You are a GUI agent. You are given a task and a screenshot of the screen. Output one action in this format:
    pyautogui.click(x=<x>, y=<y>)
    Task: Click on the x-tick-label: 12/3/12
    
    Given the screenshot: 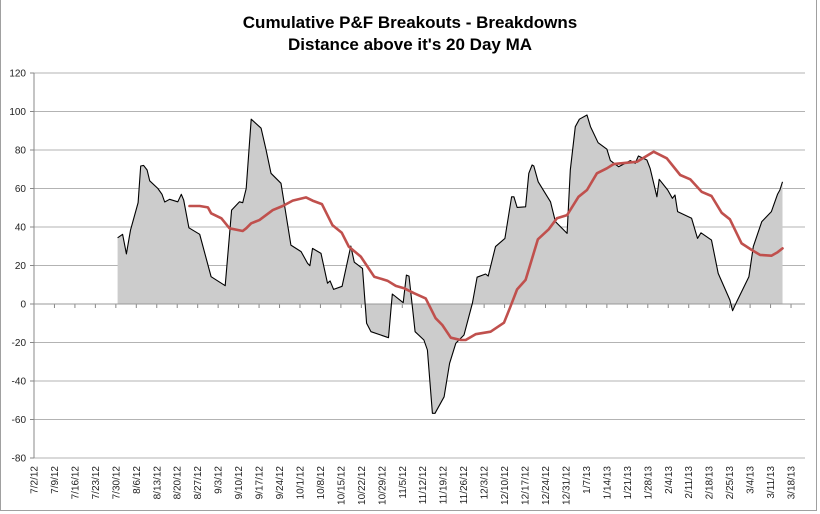 What is the action you would take?
    pyautogui.click(x=485, y=483)
    